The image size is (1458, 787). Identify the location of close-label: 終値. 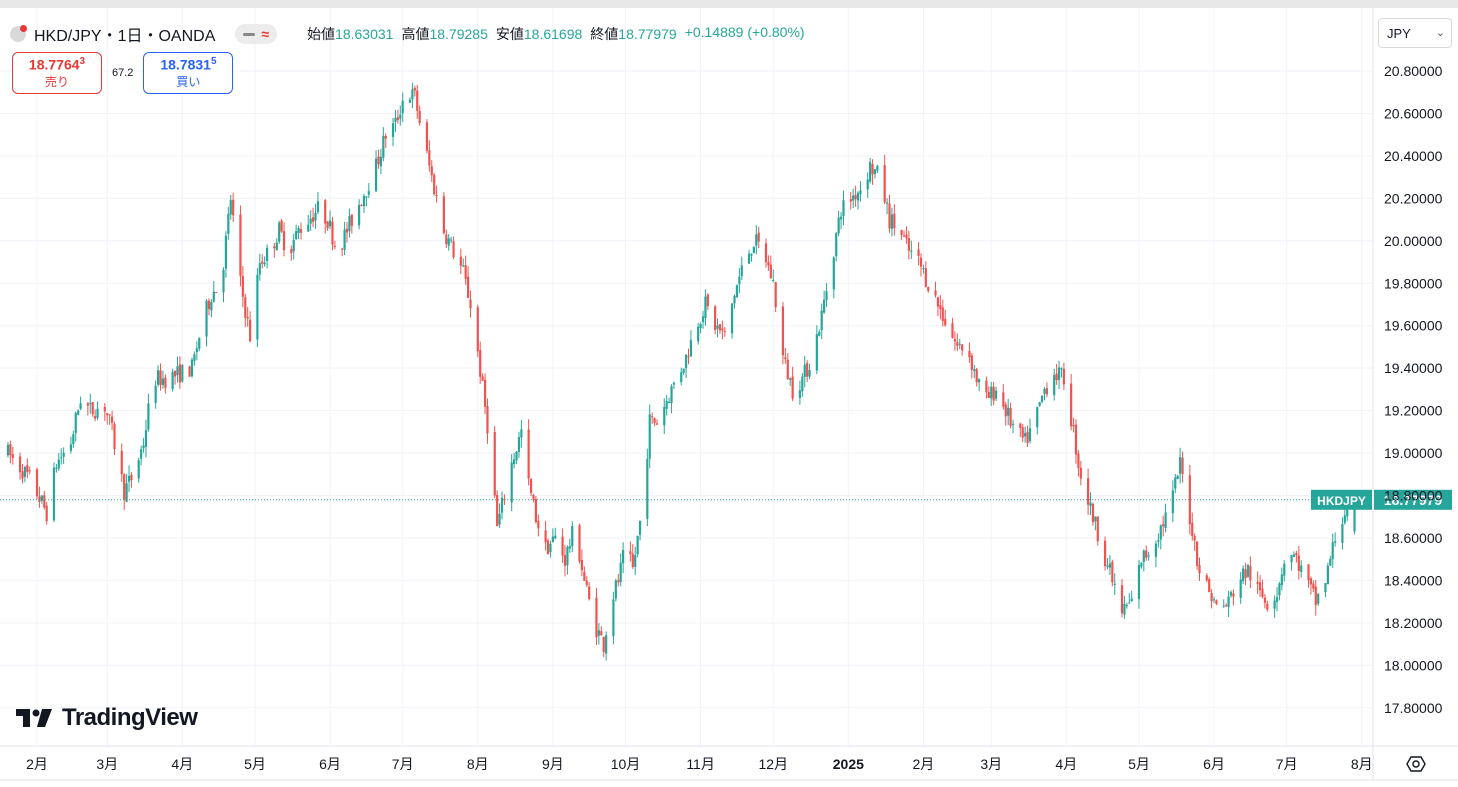
(604, 34).